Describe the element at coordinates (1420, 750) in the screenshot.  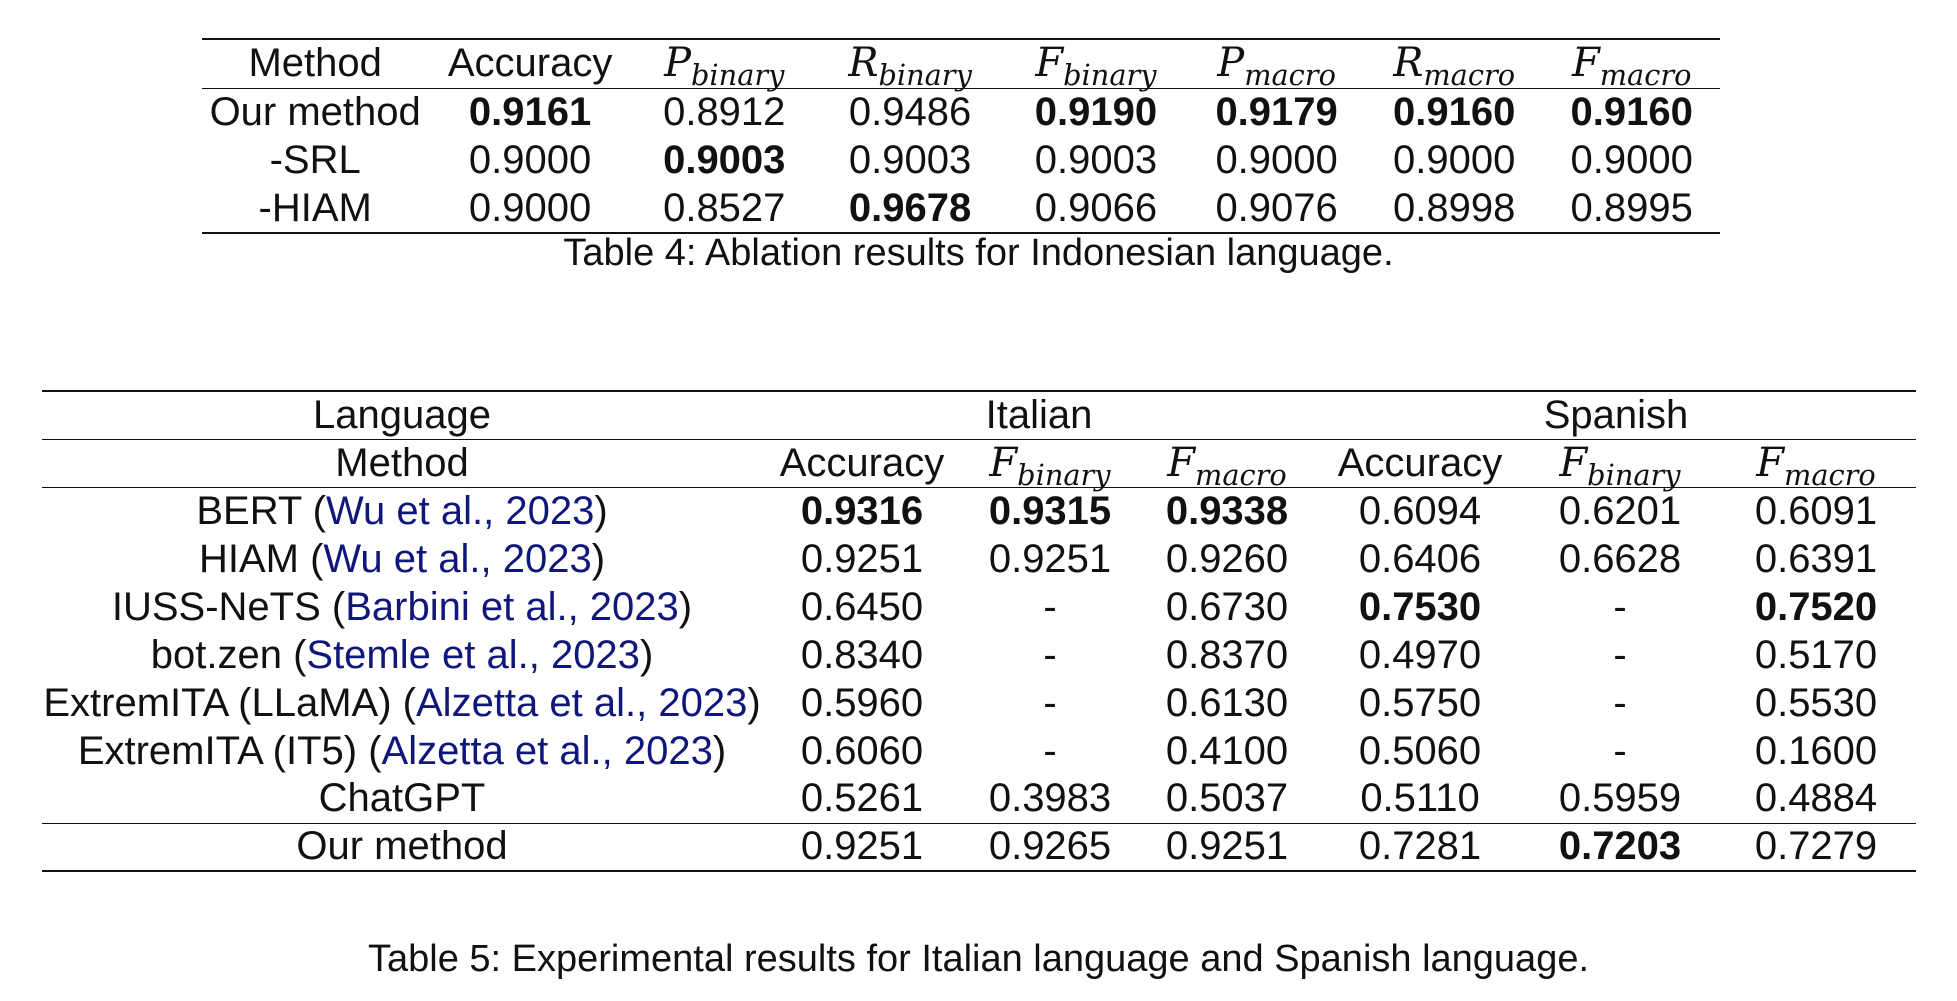
I see `value-cell: 0.5060` at that location.